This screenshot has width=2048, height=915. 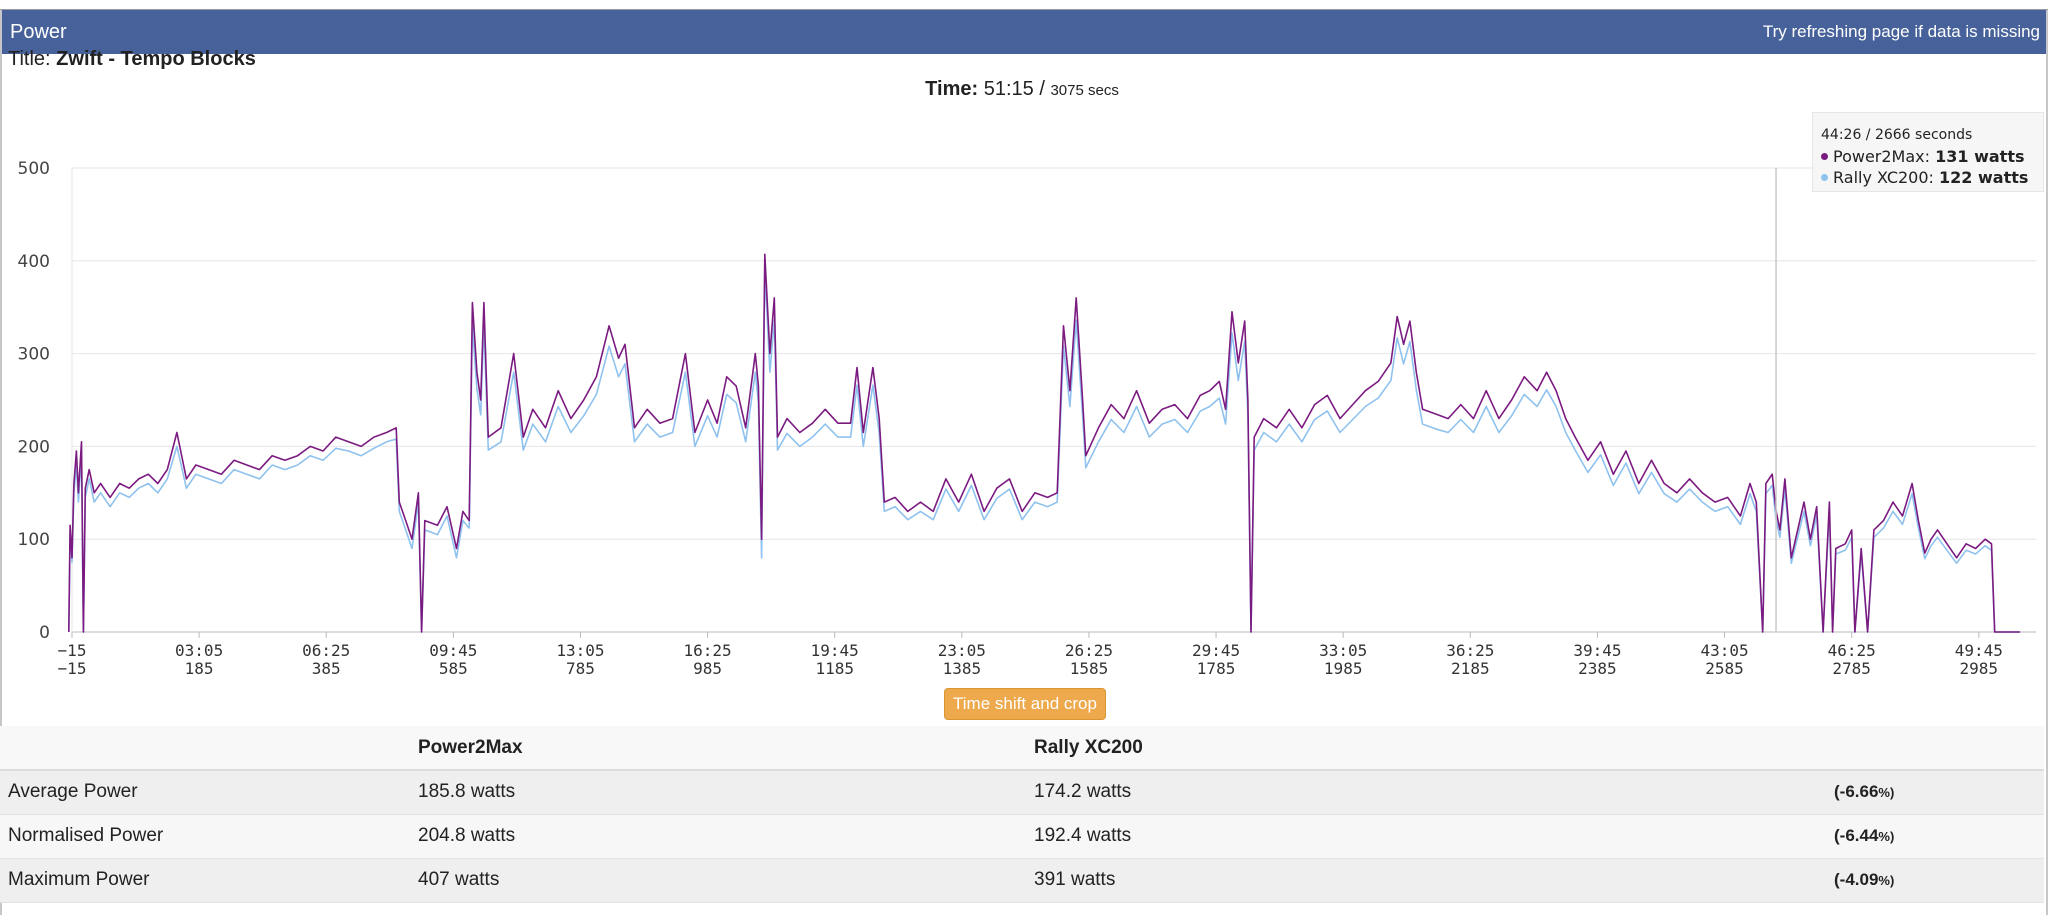 I want to click on tooltip-series-name: Power2Max, so click(x=1879, y=156).